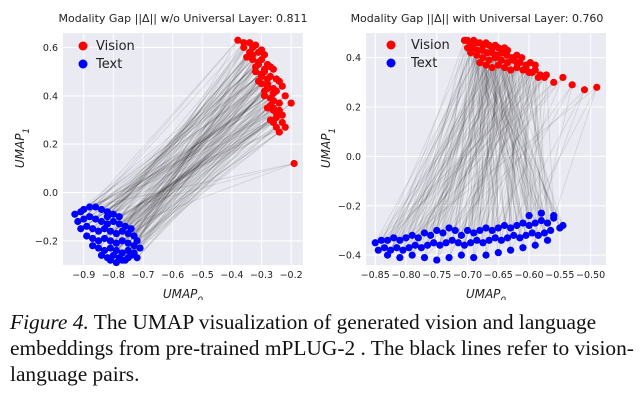 This screenshot has height=403, width=643. What do you see at coordinates (328, 148) in the screenshot?
I see `panel-right-ylabel: UMAP1` at bounding box center [328, 148].